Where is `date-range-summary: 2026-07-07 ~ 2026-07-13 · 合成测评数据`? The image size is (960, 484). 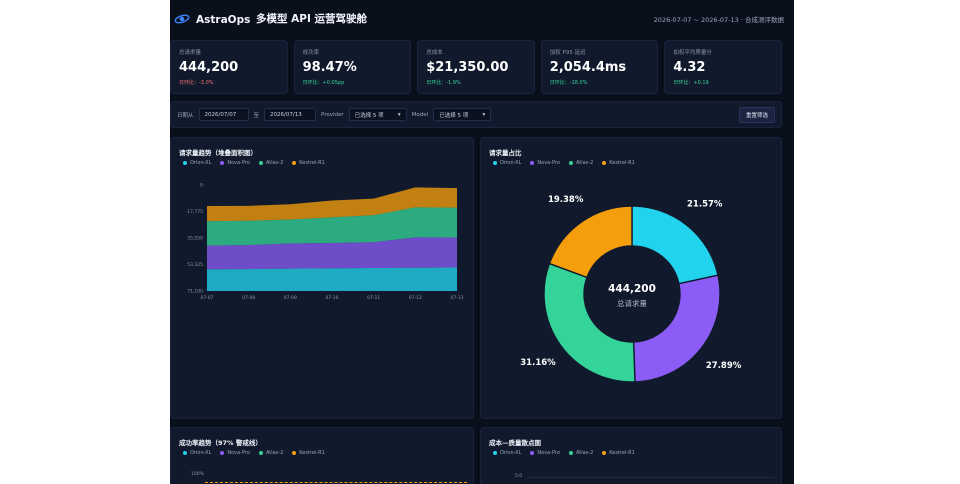 date-range-summary: 2026-07-07 ~ 2026-07-13 · 合成测评数据 is located at coordinates (718, 20).